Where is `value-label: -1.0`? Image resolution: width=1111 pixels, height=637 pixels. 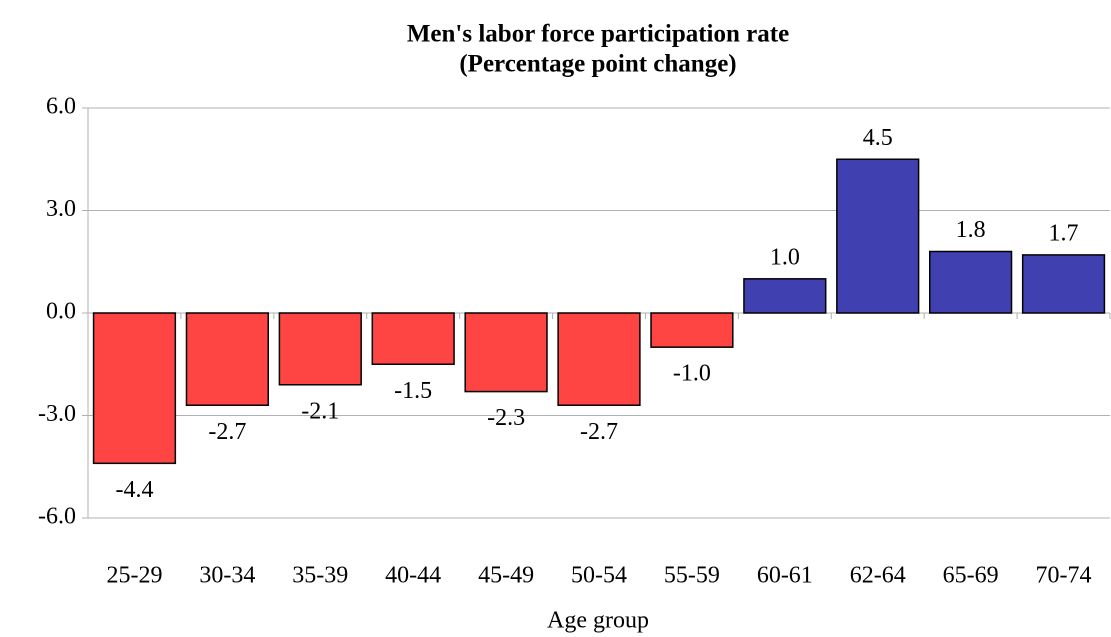
value-label: -1.0 is located at coordinates (692, 374).